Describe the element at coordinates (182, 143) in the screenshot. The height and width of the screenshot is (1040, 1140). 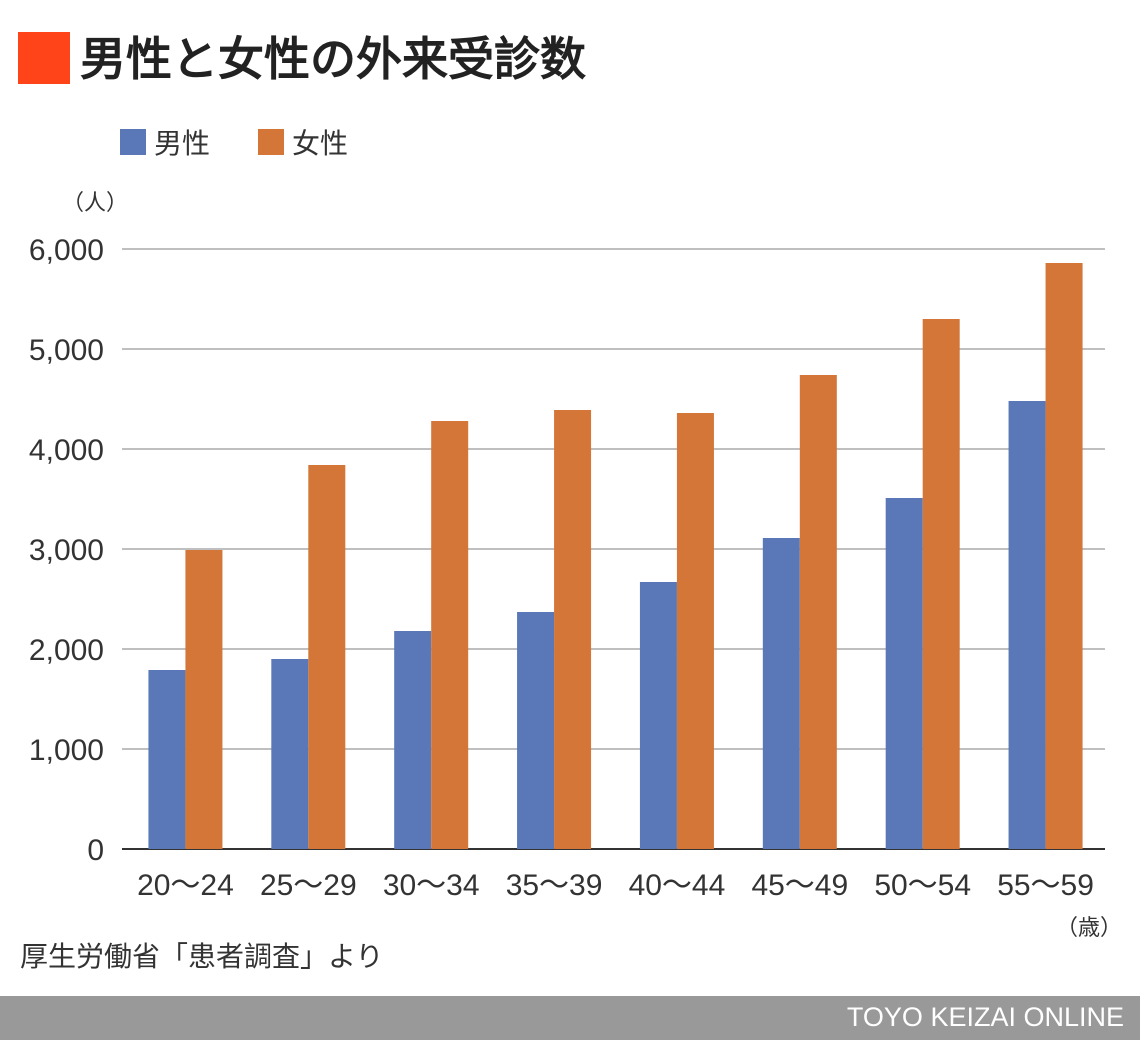
I see `legend-label-male: 男性` at that location.